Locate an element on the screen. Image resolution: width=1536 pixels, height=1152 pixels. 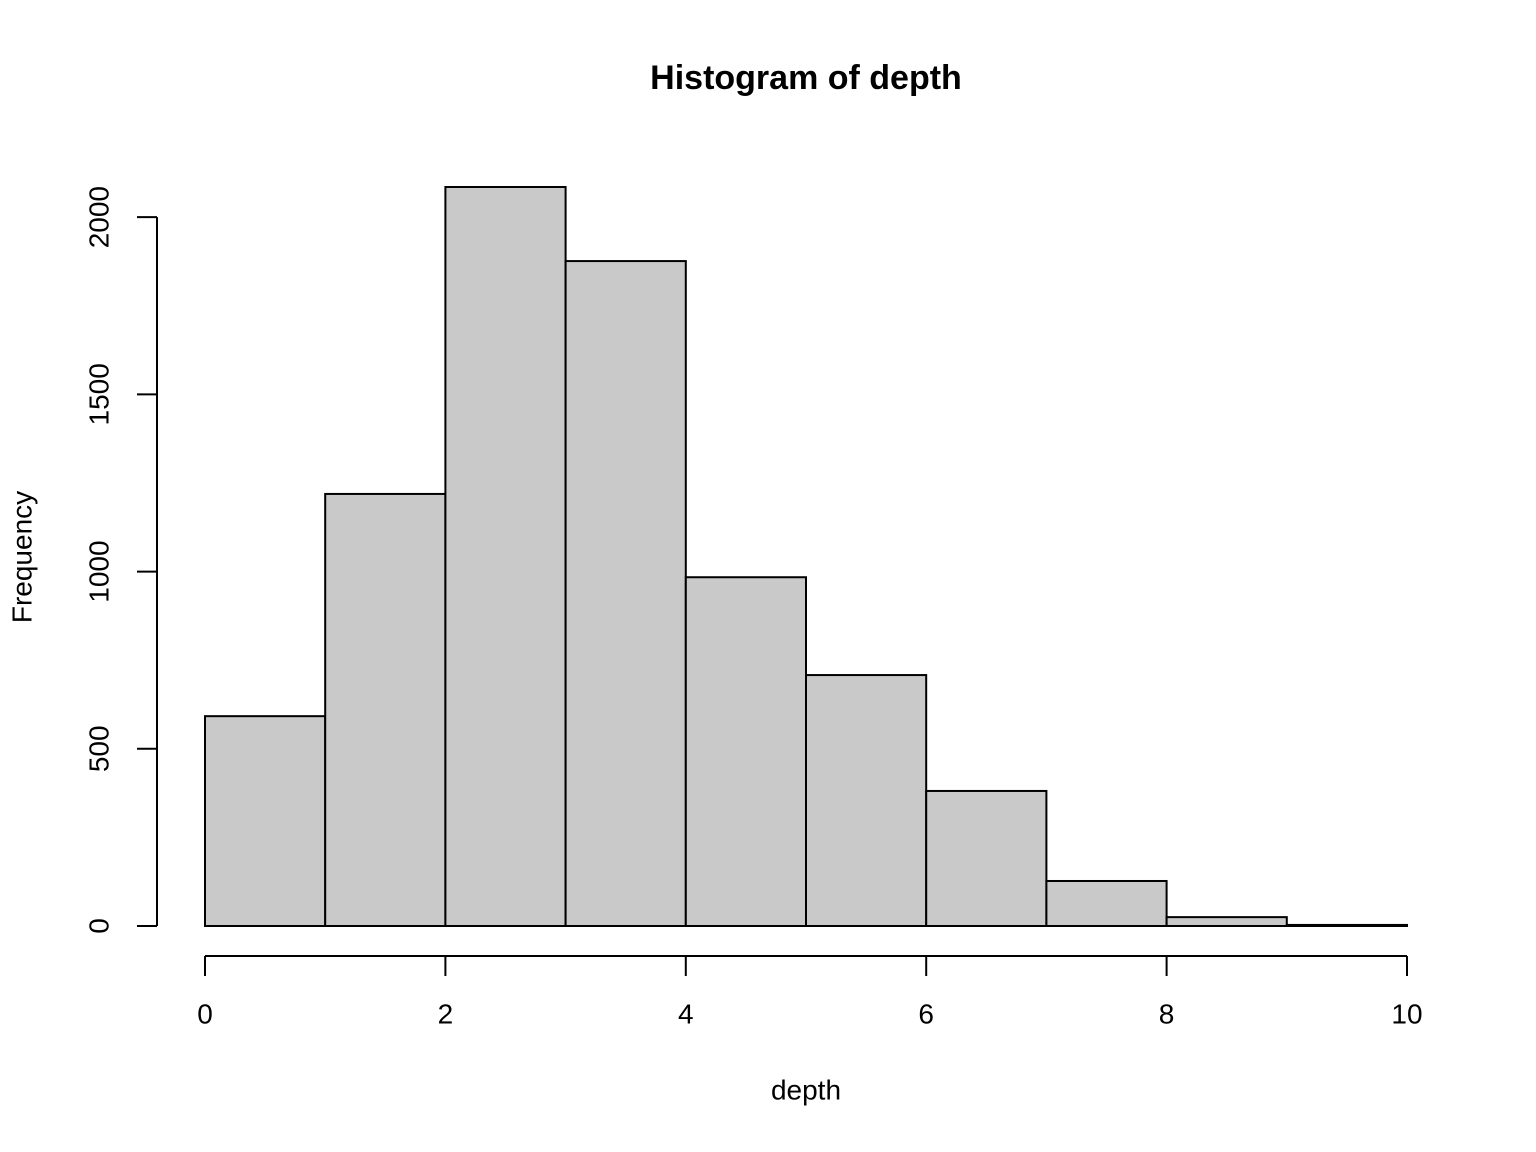
y-tick-label: 500 is located at coordinates (98, 748).